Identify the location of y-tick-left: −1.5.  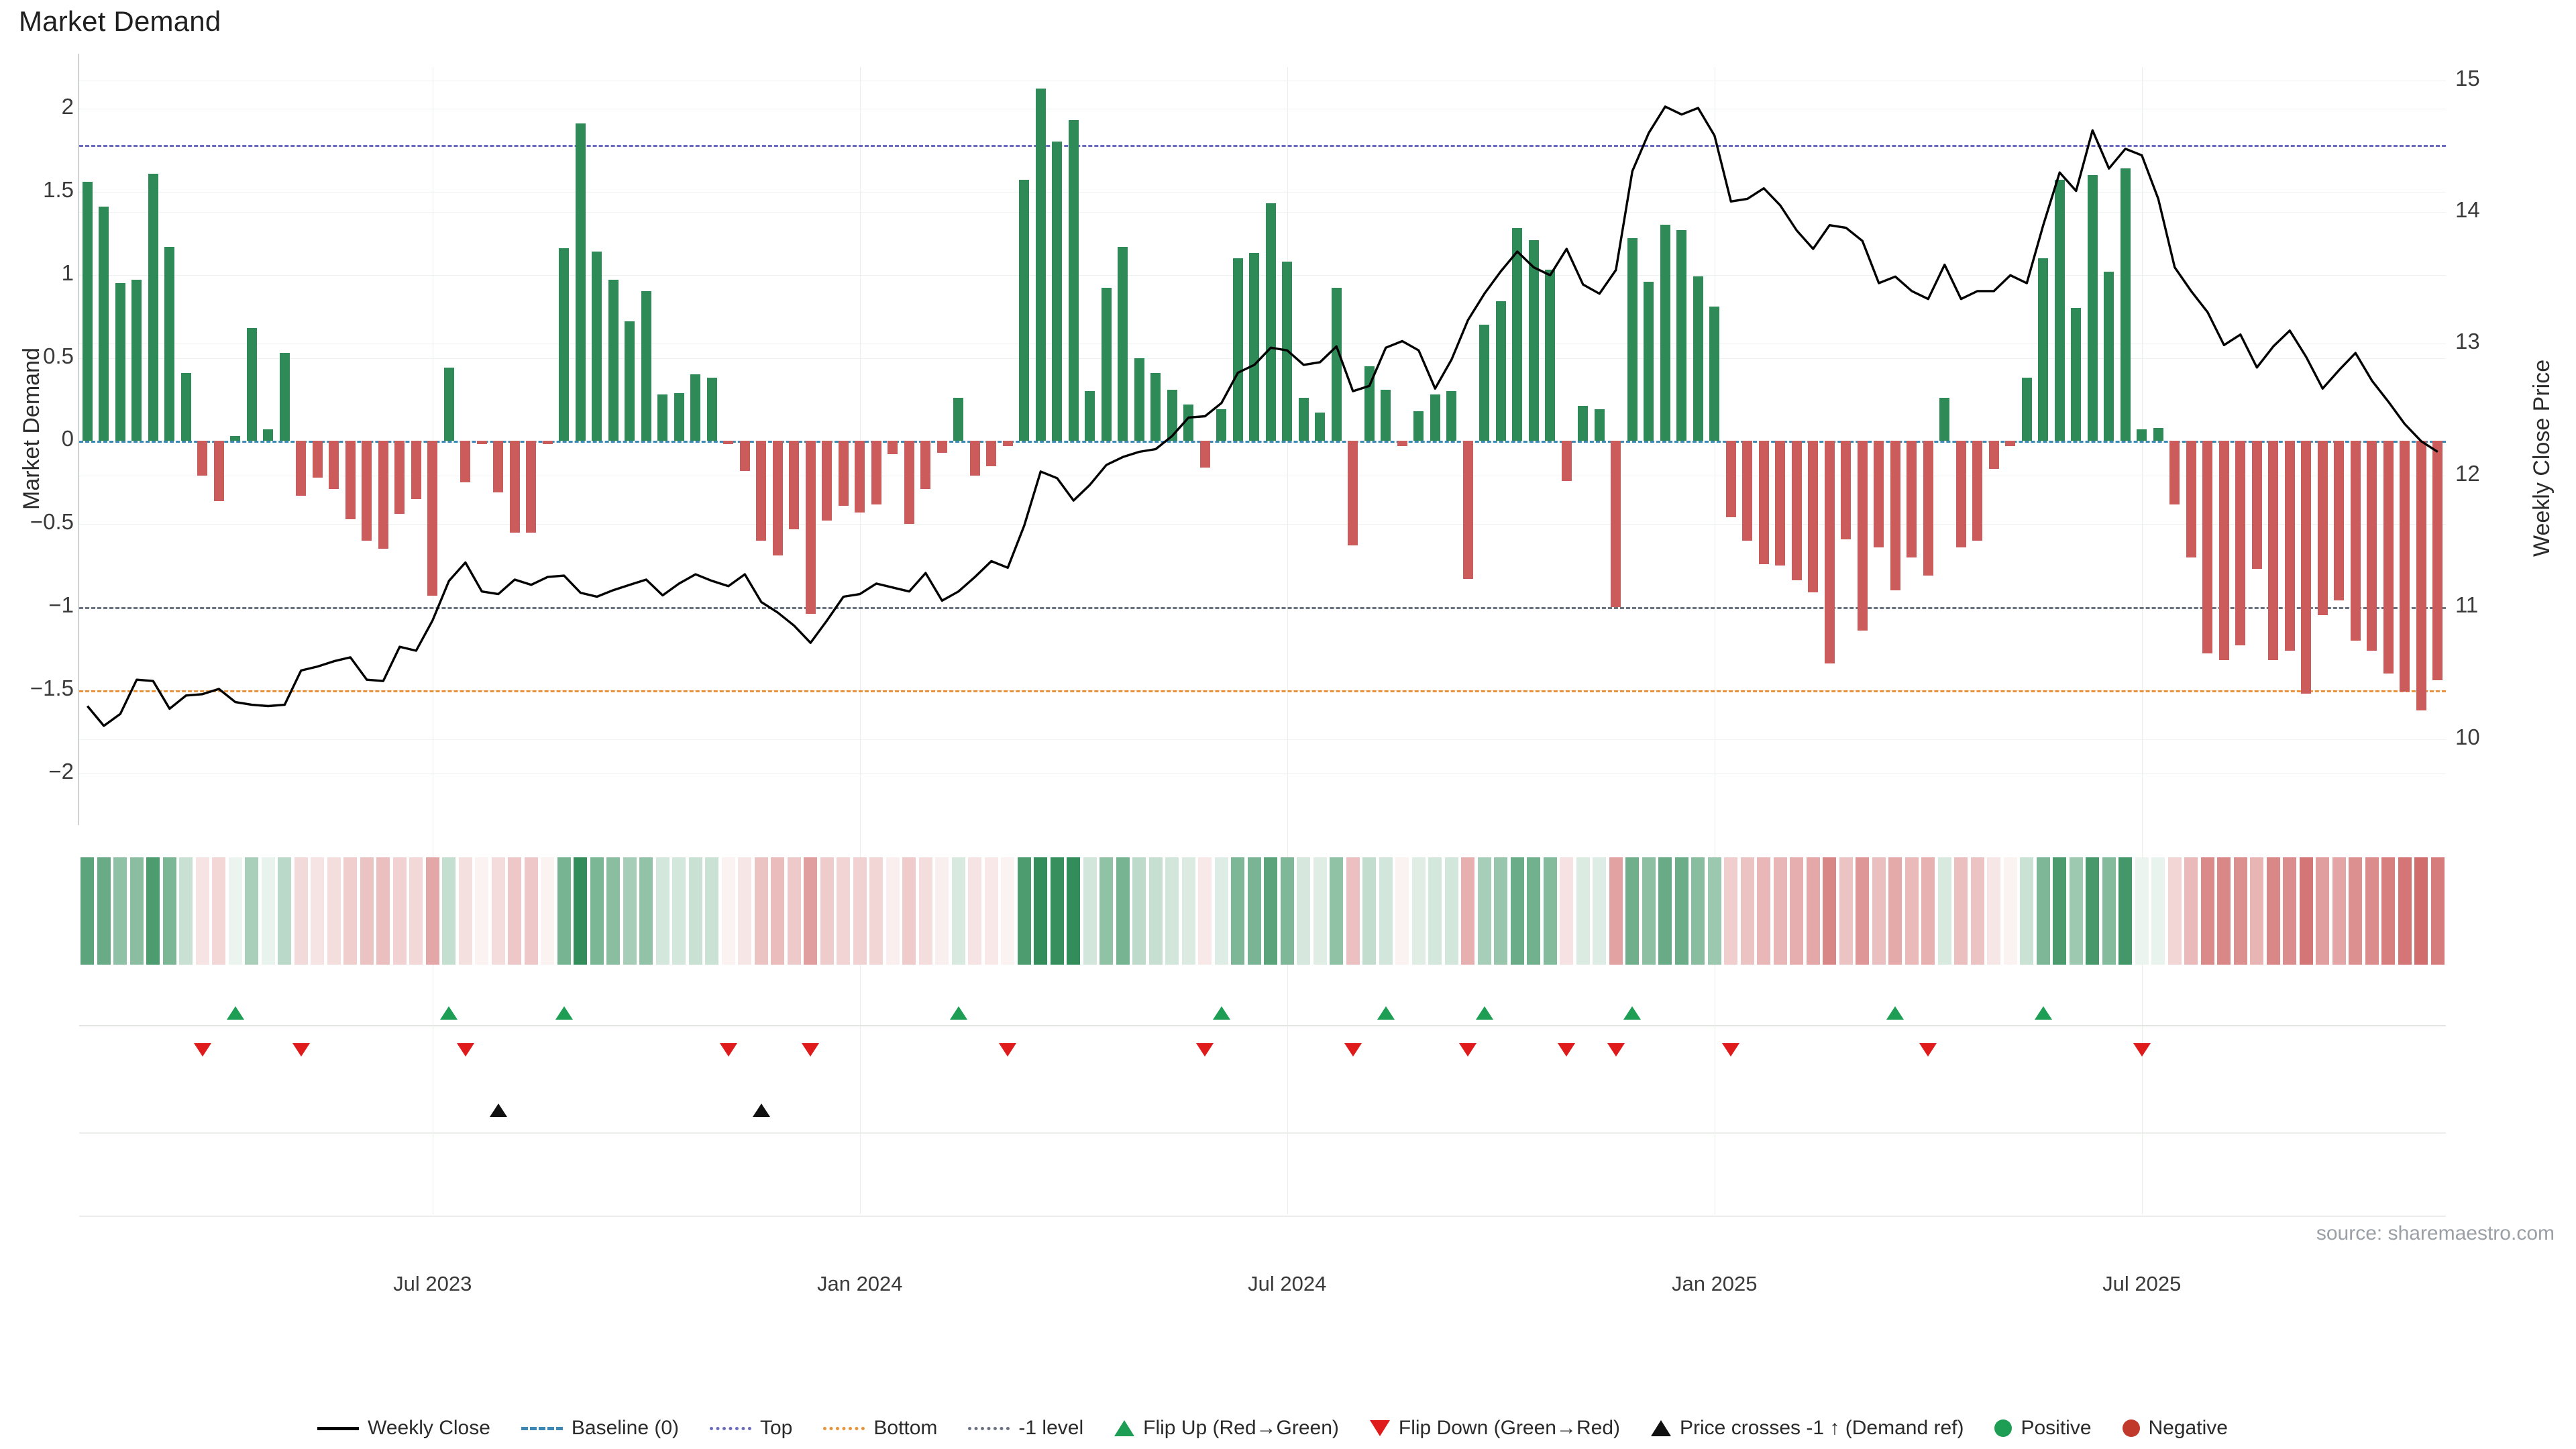
(52, 687).